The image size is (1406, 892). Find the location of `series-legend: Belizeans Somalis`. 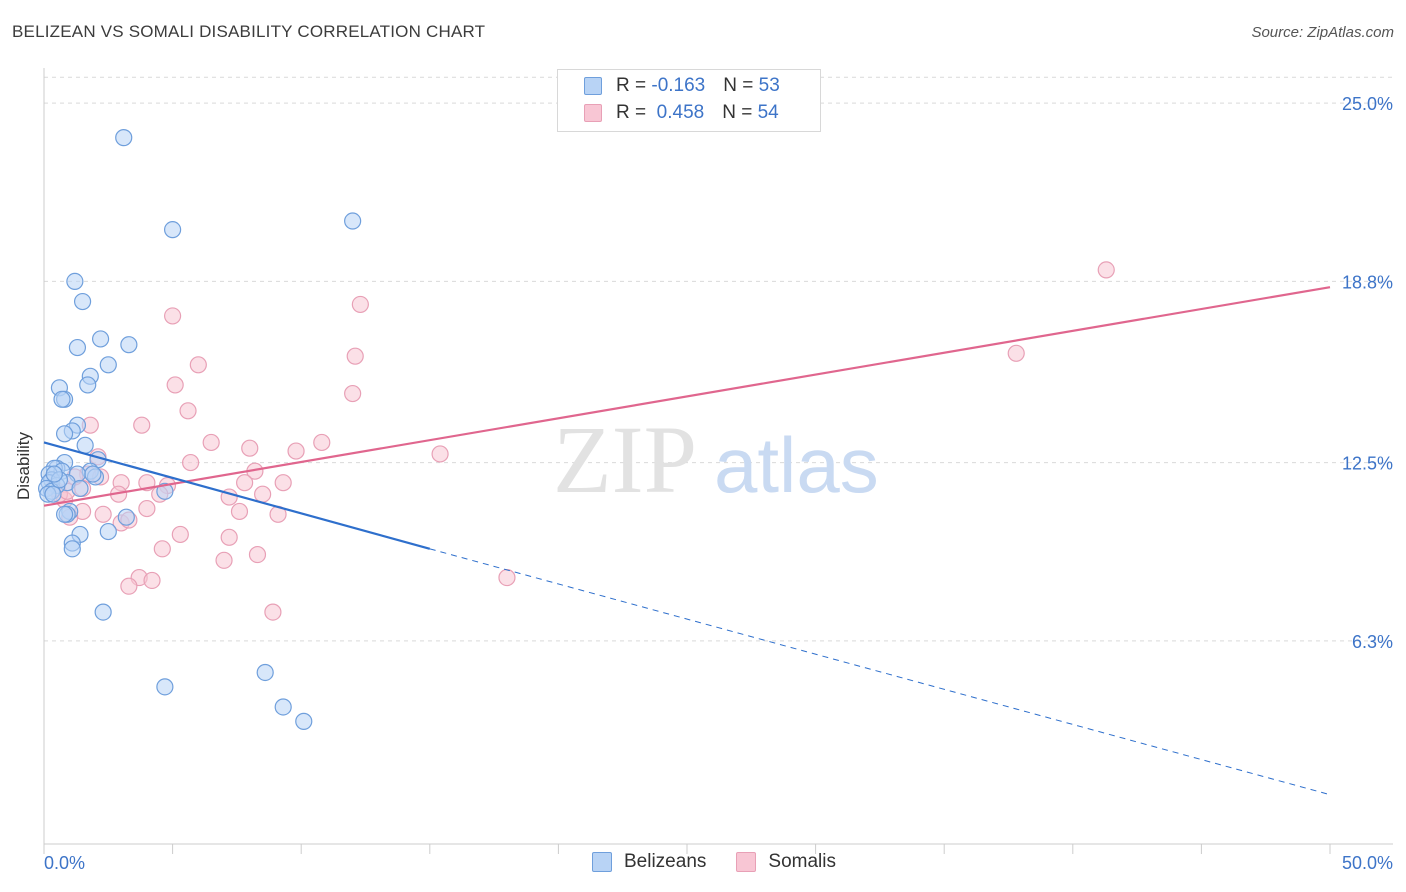

series-legend: Belizeans Somalis is located at coordinates (729, 862).